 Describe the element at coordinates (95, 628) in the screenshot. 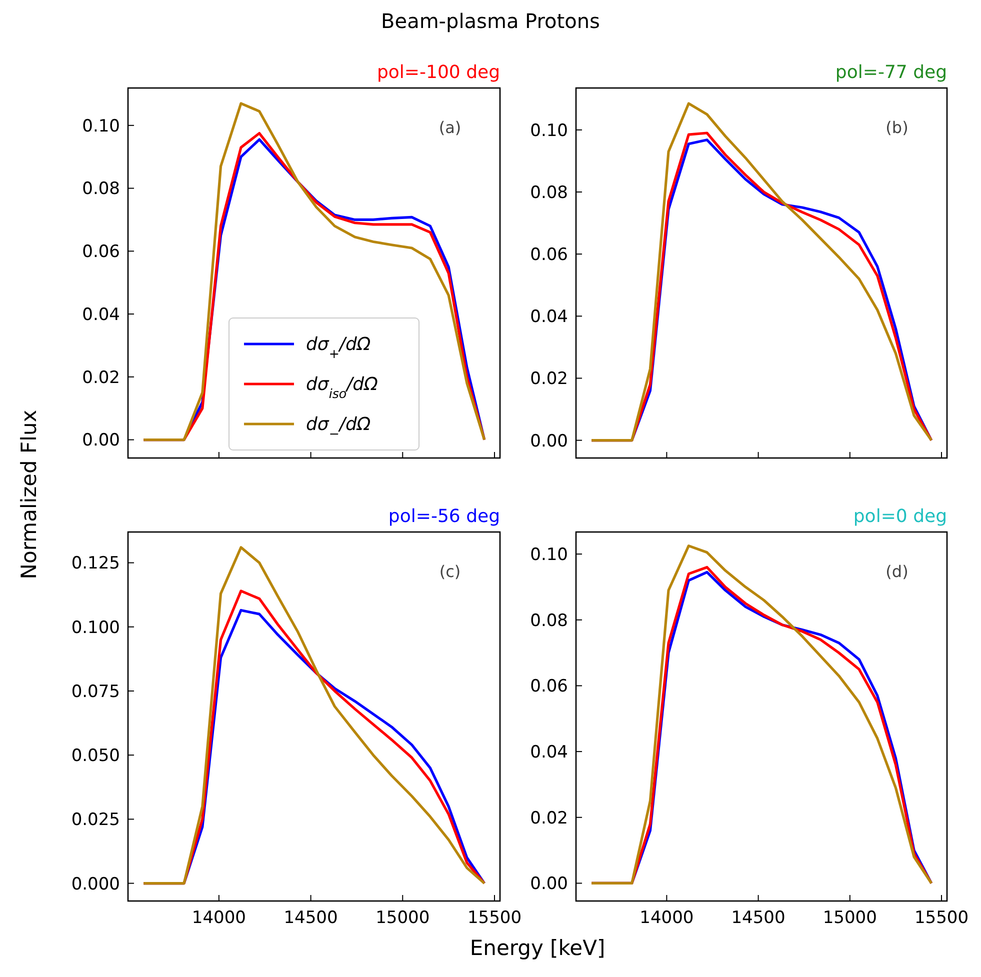

I see `y-tick-label: 0.100` at that location.